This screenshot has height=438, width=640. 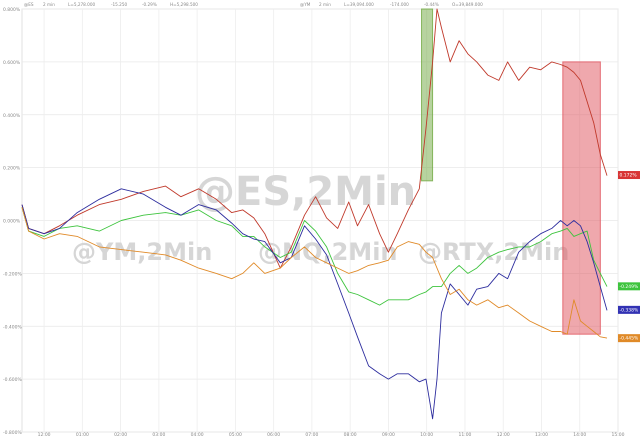 I want to click on y-tick-label: 0.000%, so click(x=12, y=222).